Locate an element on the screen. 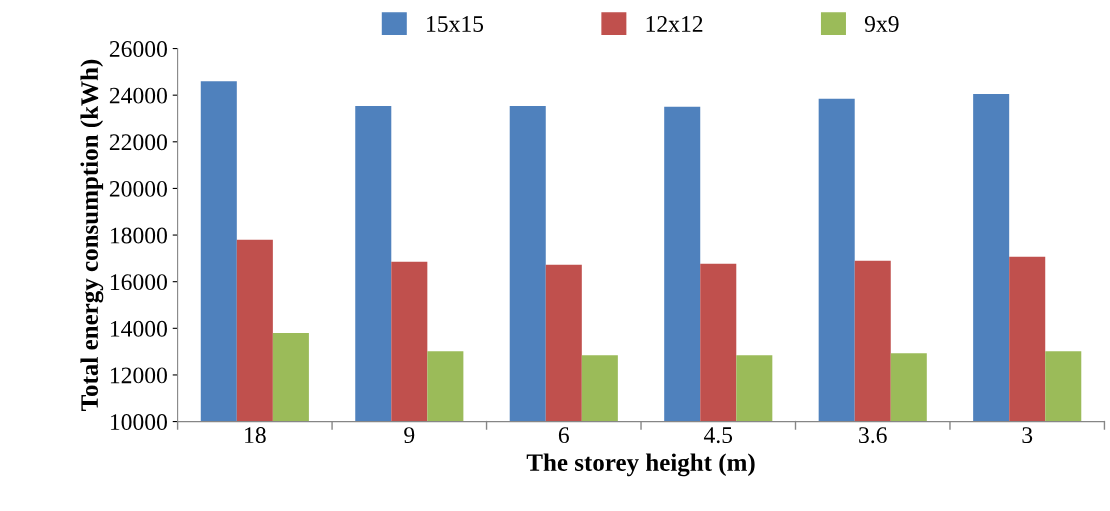 The width and height of the screenshot is (1110, 511). y-tick-label: 14000 is located at coordinates (138, 328).